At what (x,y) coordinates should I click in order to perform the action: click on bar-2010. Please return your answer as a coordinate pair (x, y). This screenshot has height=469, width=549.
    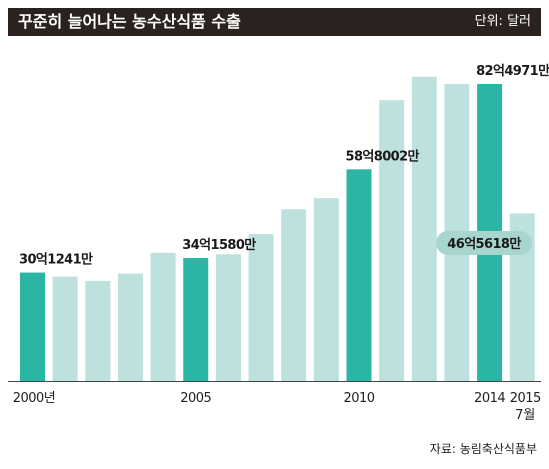
    Looking at the image, I should click on (359, 275).